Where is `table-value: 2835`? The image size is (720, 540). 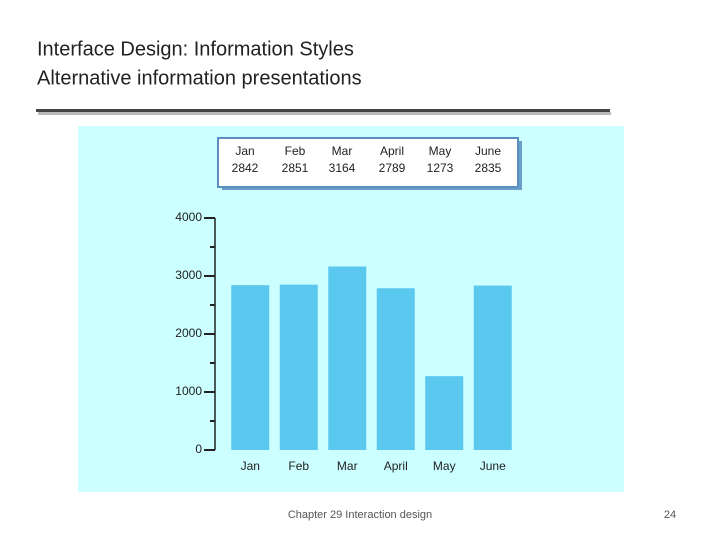 table-value: 2835 is located at coordinates (488, 168).